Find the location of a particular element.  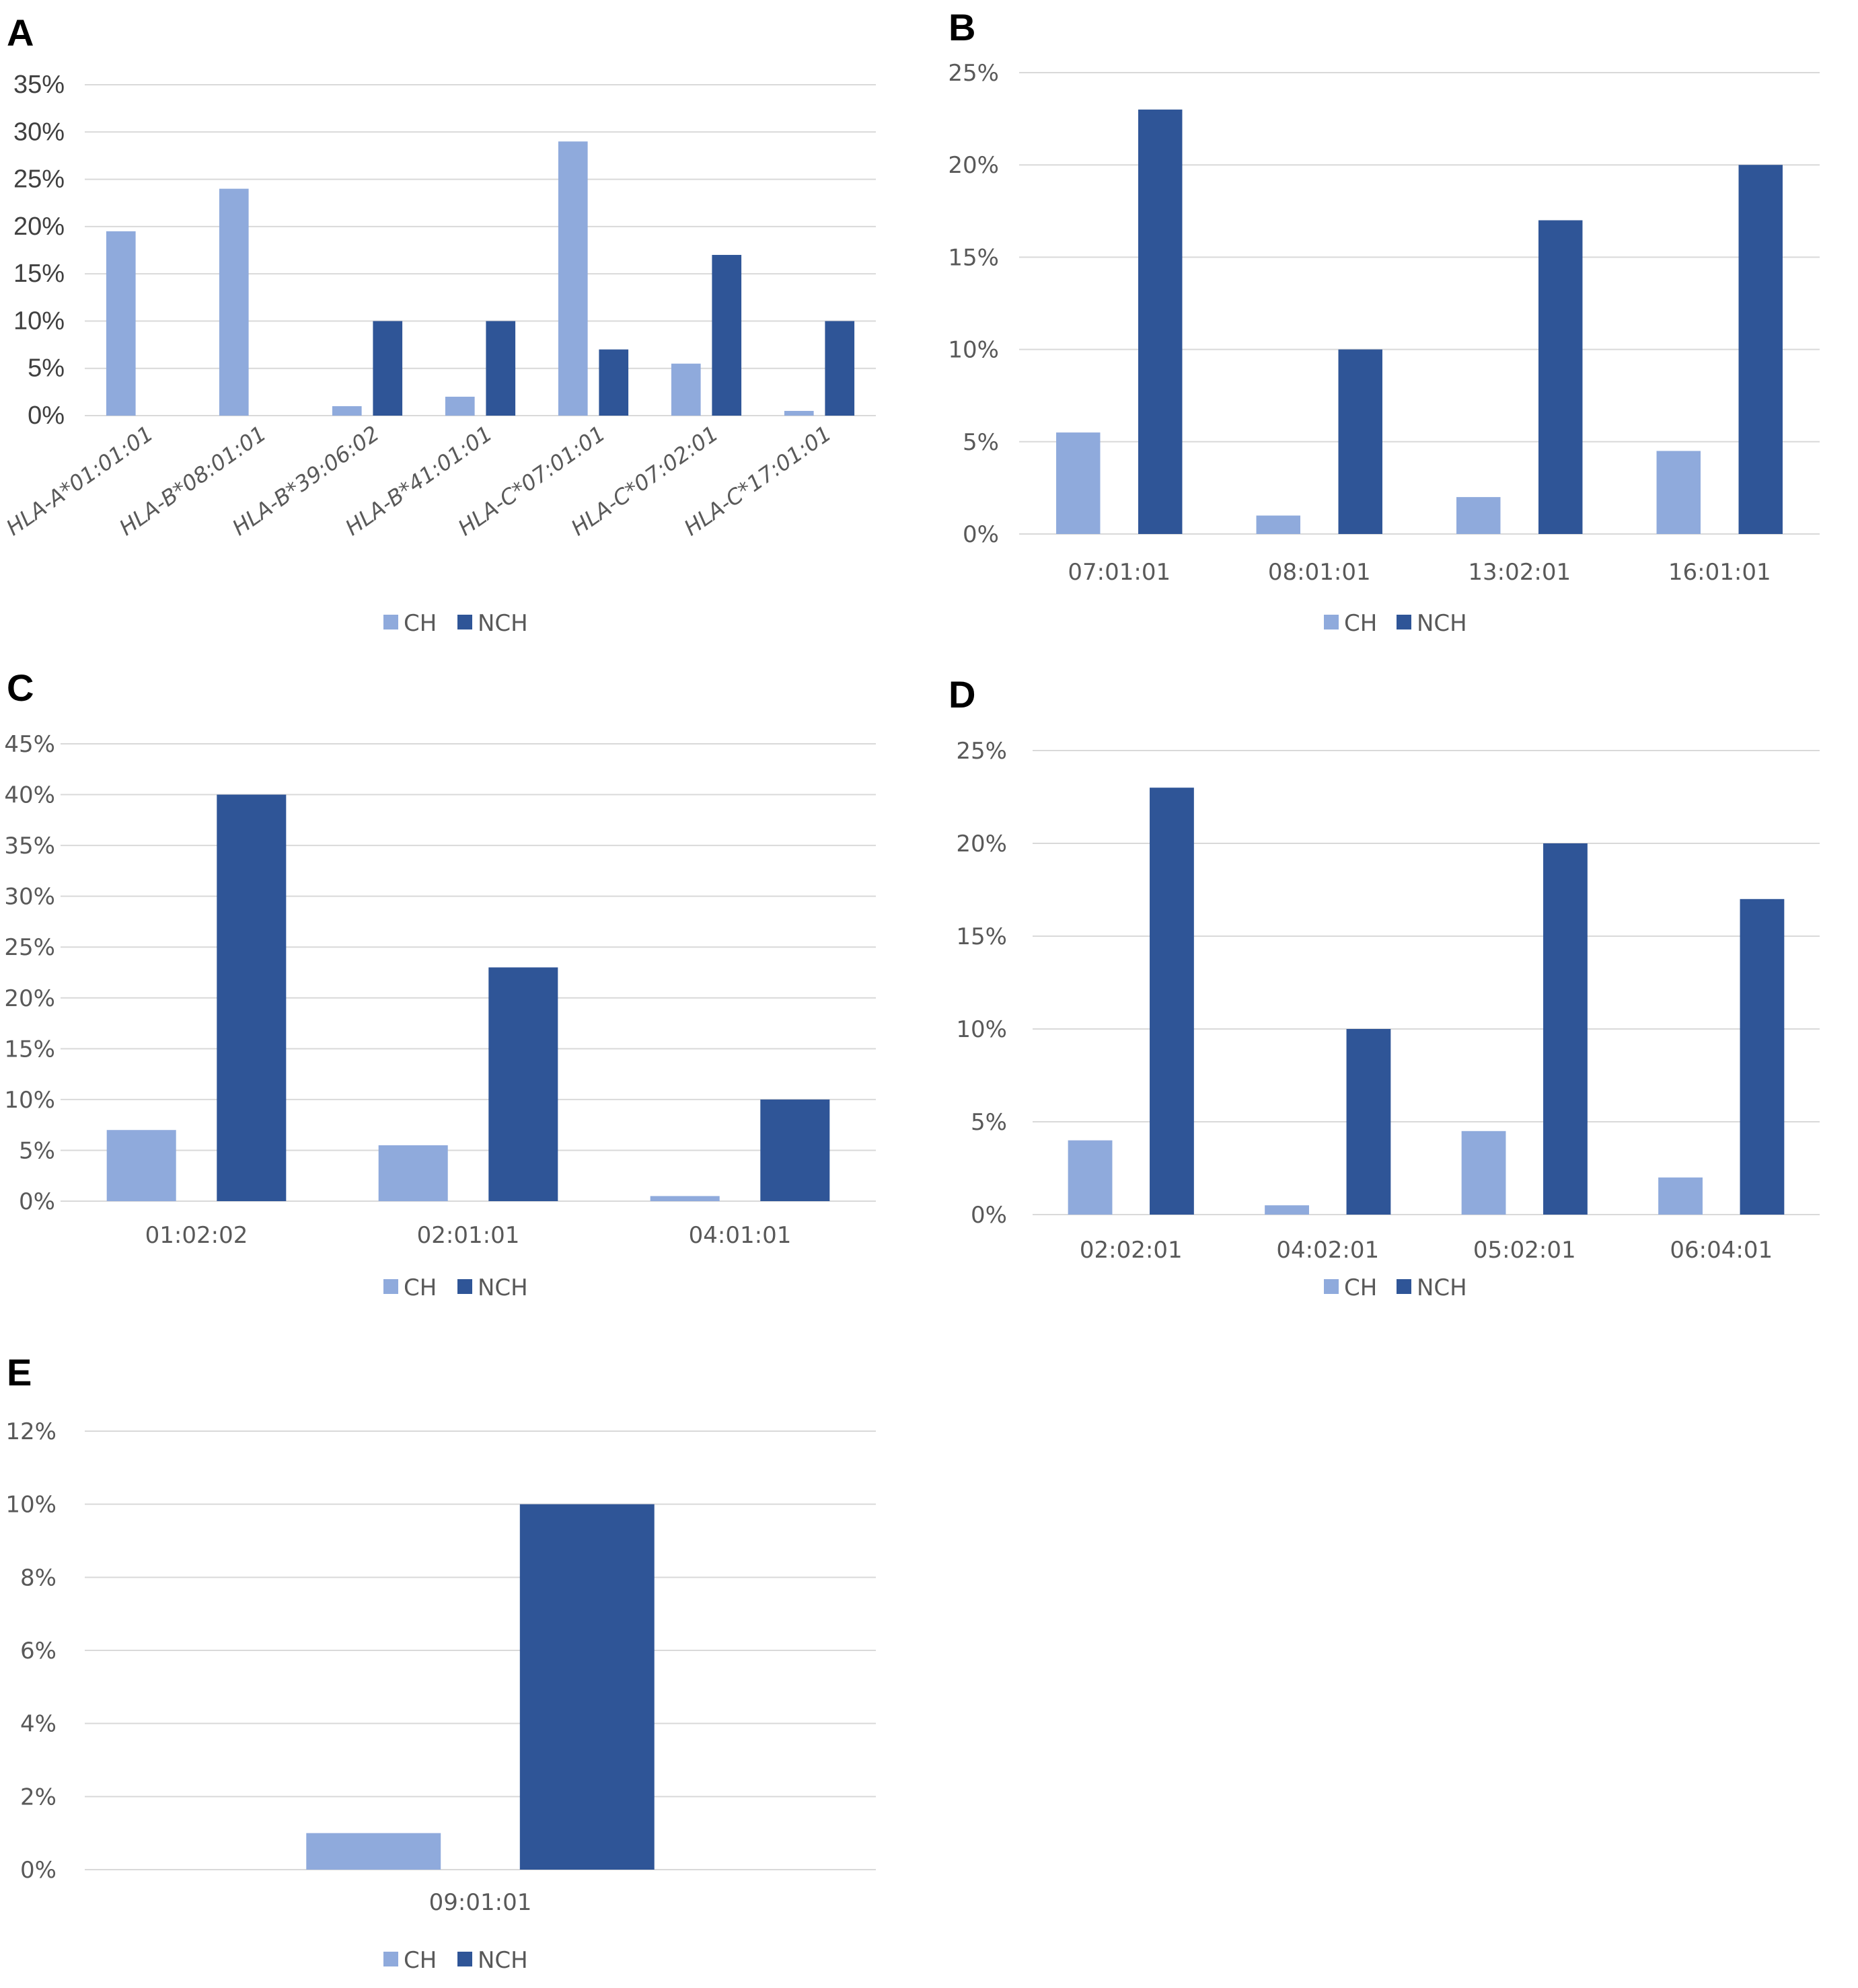

y-tick-label: 8% is located at coordinates (38, 1577).